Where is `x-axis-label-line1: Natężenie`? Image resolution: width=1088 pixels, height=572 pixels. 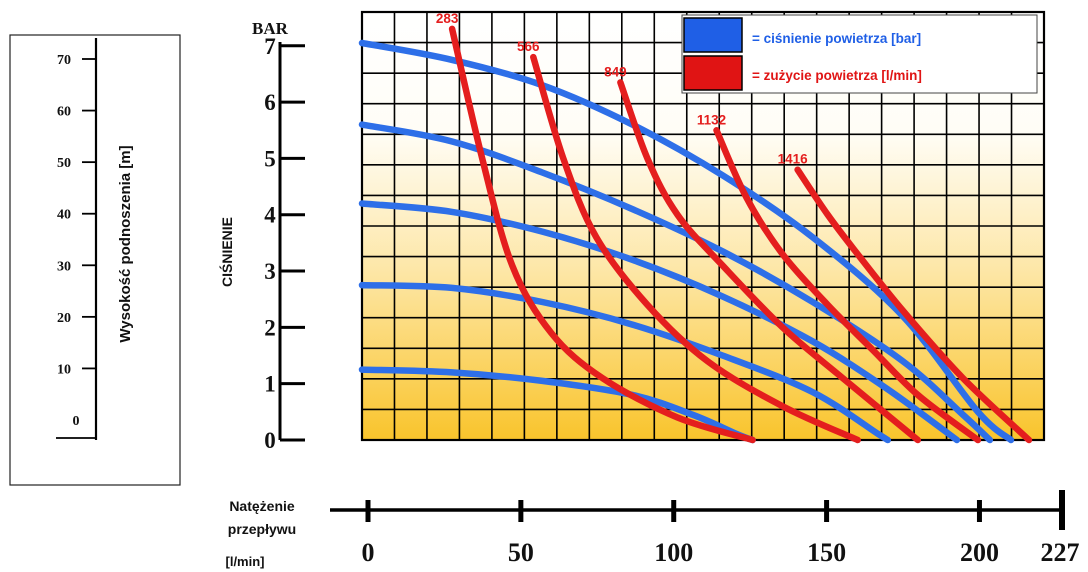 x-axis-label-line1: Natężenie is located at coordinates (262, 506).